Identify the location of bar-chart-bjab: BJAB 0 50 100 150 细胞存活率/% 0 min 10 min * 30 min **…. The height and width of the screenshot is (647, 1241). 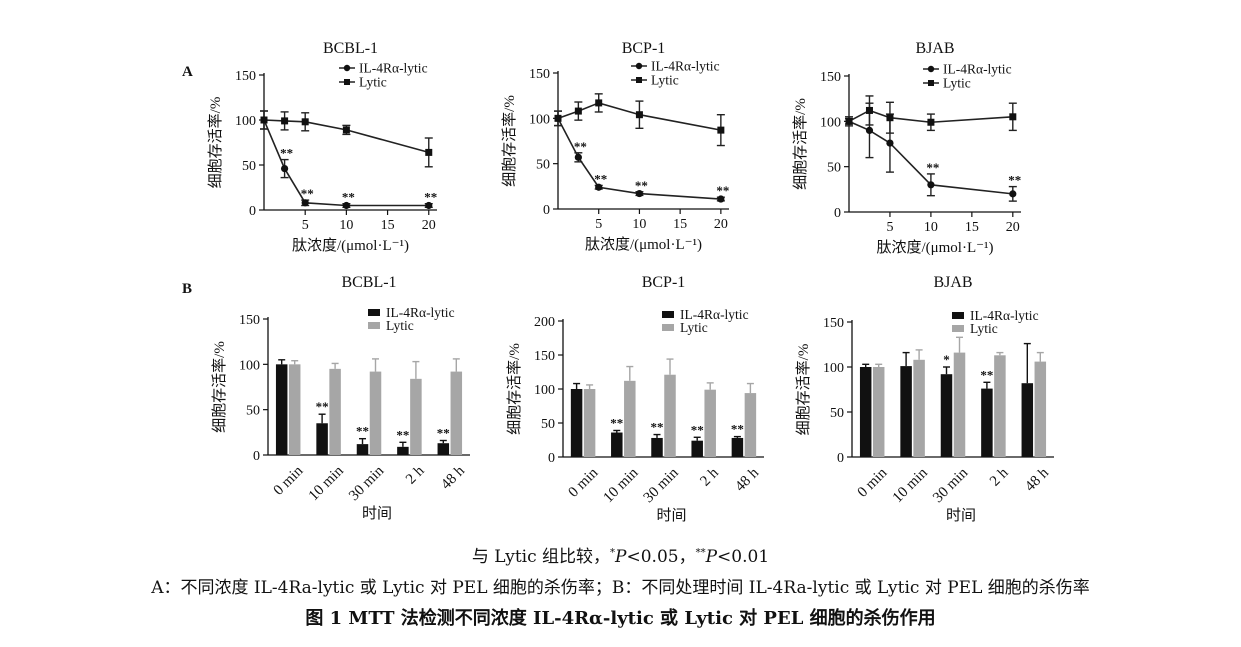
(924, 399).